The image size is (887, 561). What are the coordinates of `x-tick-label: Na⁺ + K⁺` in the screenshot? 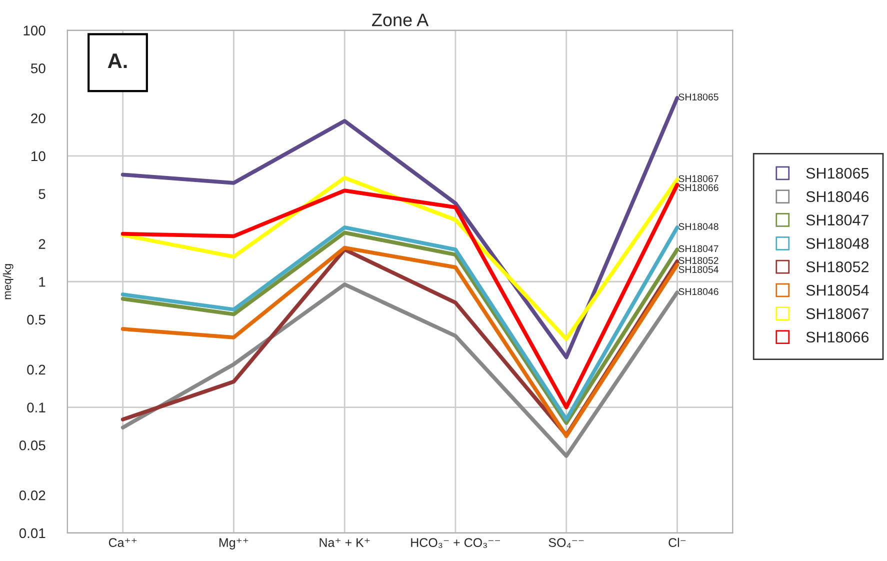 It's located at (345, 542).